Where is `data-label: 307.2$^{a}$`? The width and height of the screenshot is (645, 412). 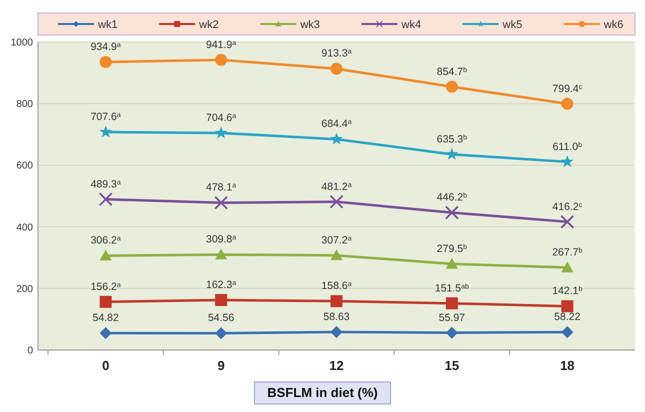 data-label: 307.2$^{a}$ is located at coordinates (336, 240).